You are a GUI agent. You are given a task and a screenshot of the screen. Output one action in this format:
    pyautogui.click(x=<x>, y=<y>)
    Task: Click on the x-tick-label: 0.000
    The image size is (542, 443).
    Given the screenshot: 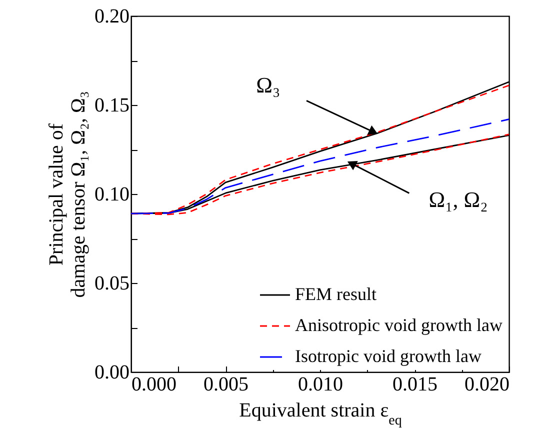 What is the action you would take?
    pyautogui.click(x=154, y=385)
    